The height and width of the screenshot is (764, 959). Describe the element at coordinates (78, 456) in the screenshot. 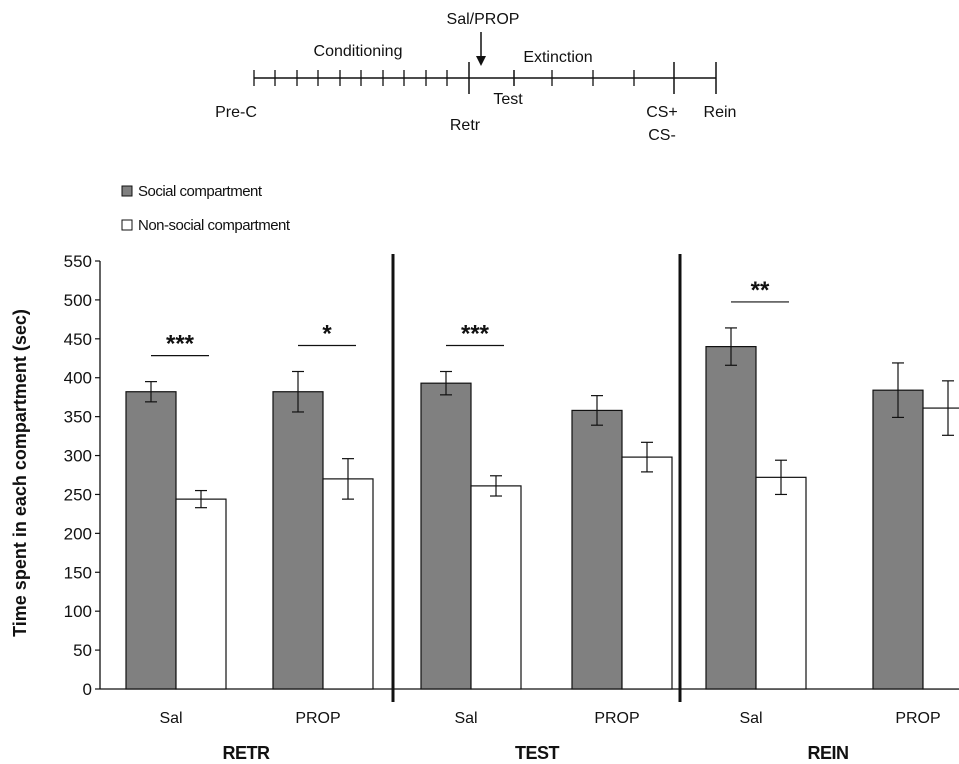

I see `y-tick-label: 300` at that location.